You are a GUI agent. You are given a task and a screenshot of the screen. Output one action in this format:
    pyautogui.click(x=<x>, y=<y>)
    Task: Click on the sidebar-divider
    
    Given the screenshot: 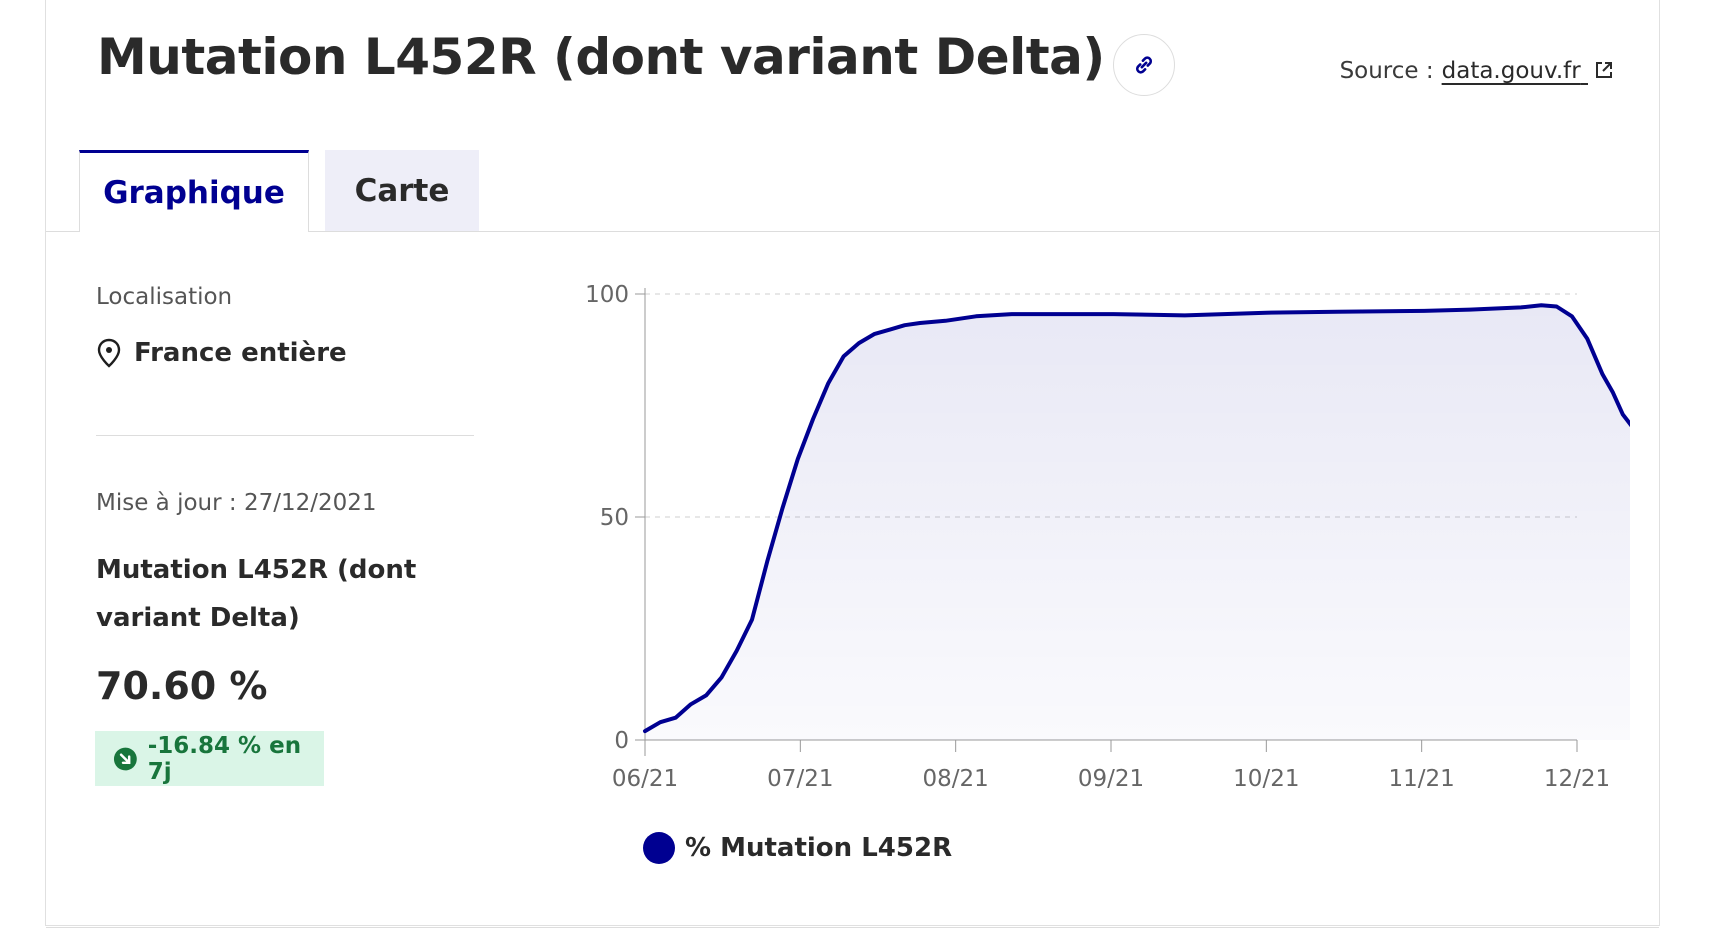 What is the action you would take?
    pyautogui.click(x=285, y=435)
    